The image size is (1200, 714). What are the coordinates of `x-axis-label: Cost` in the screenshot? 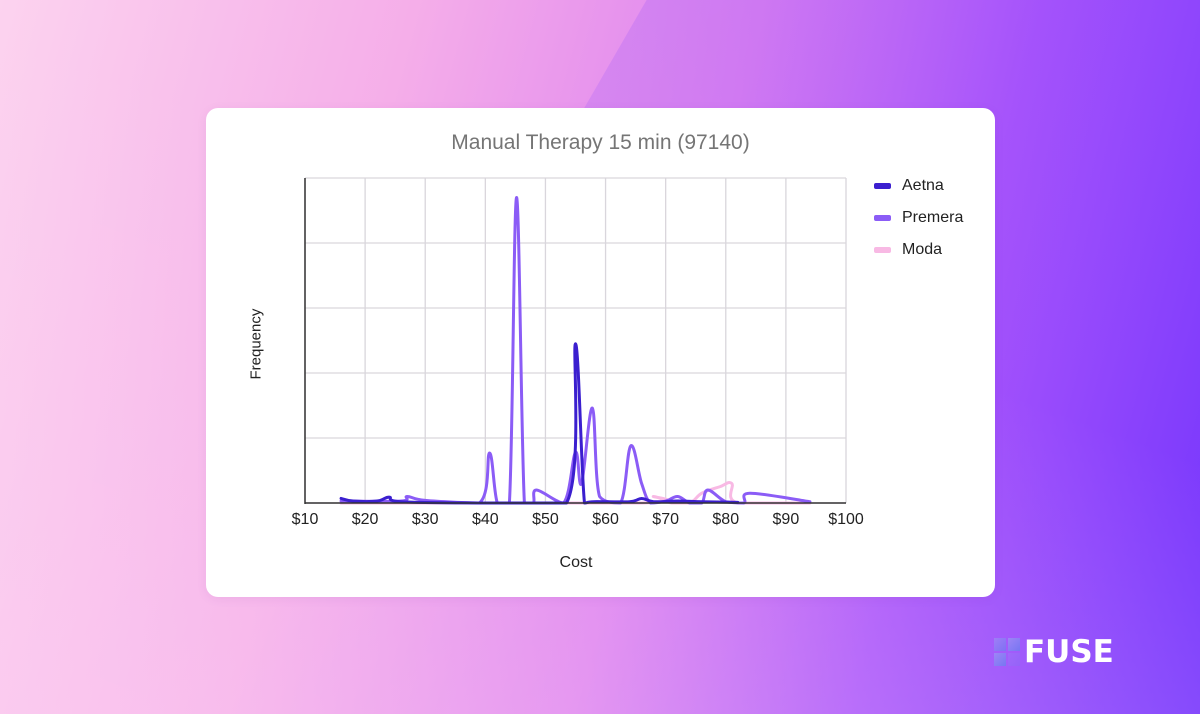 It's located at (576, 562).